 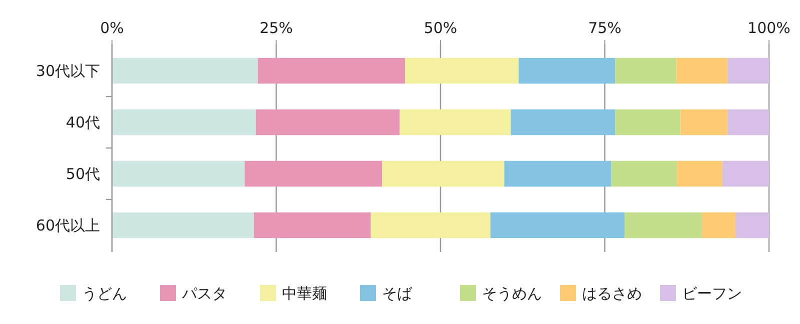 I want to click on legend-label: ビーフン, so click(x=712, y=293).